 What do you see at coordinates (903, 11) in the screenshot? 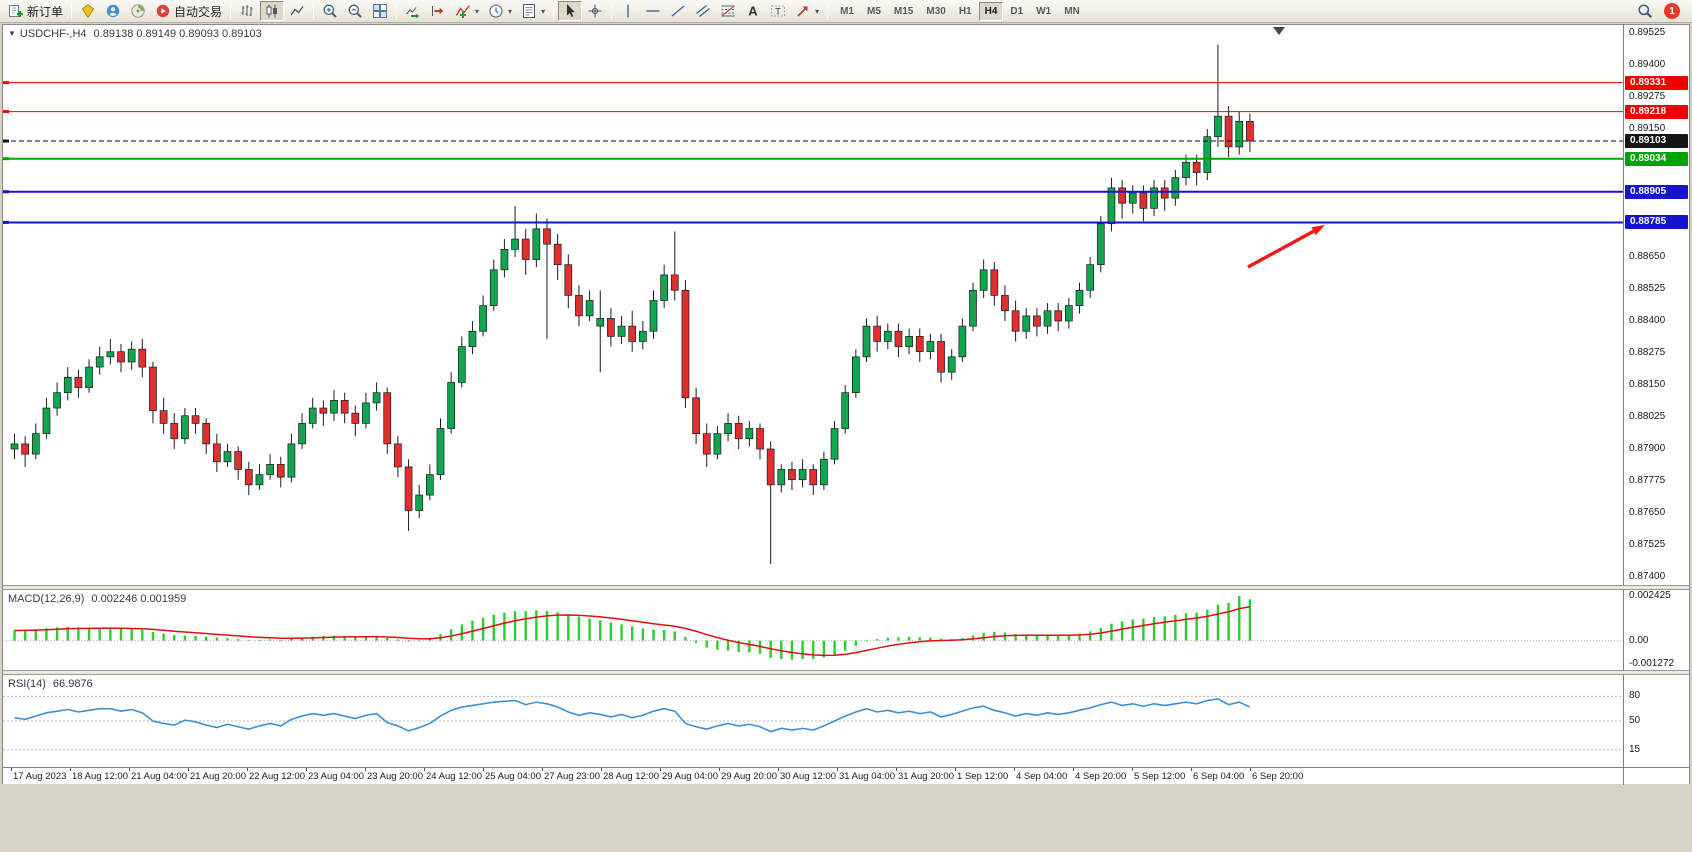
I see `timeframe-button-m15: M15` at bounding box center [903, 11].